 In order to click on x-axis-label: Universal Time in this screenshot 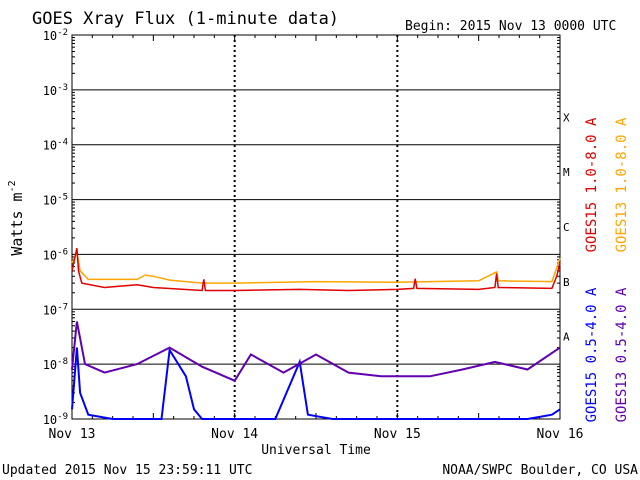, I will do `click(316, 450)`.